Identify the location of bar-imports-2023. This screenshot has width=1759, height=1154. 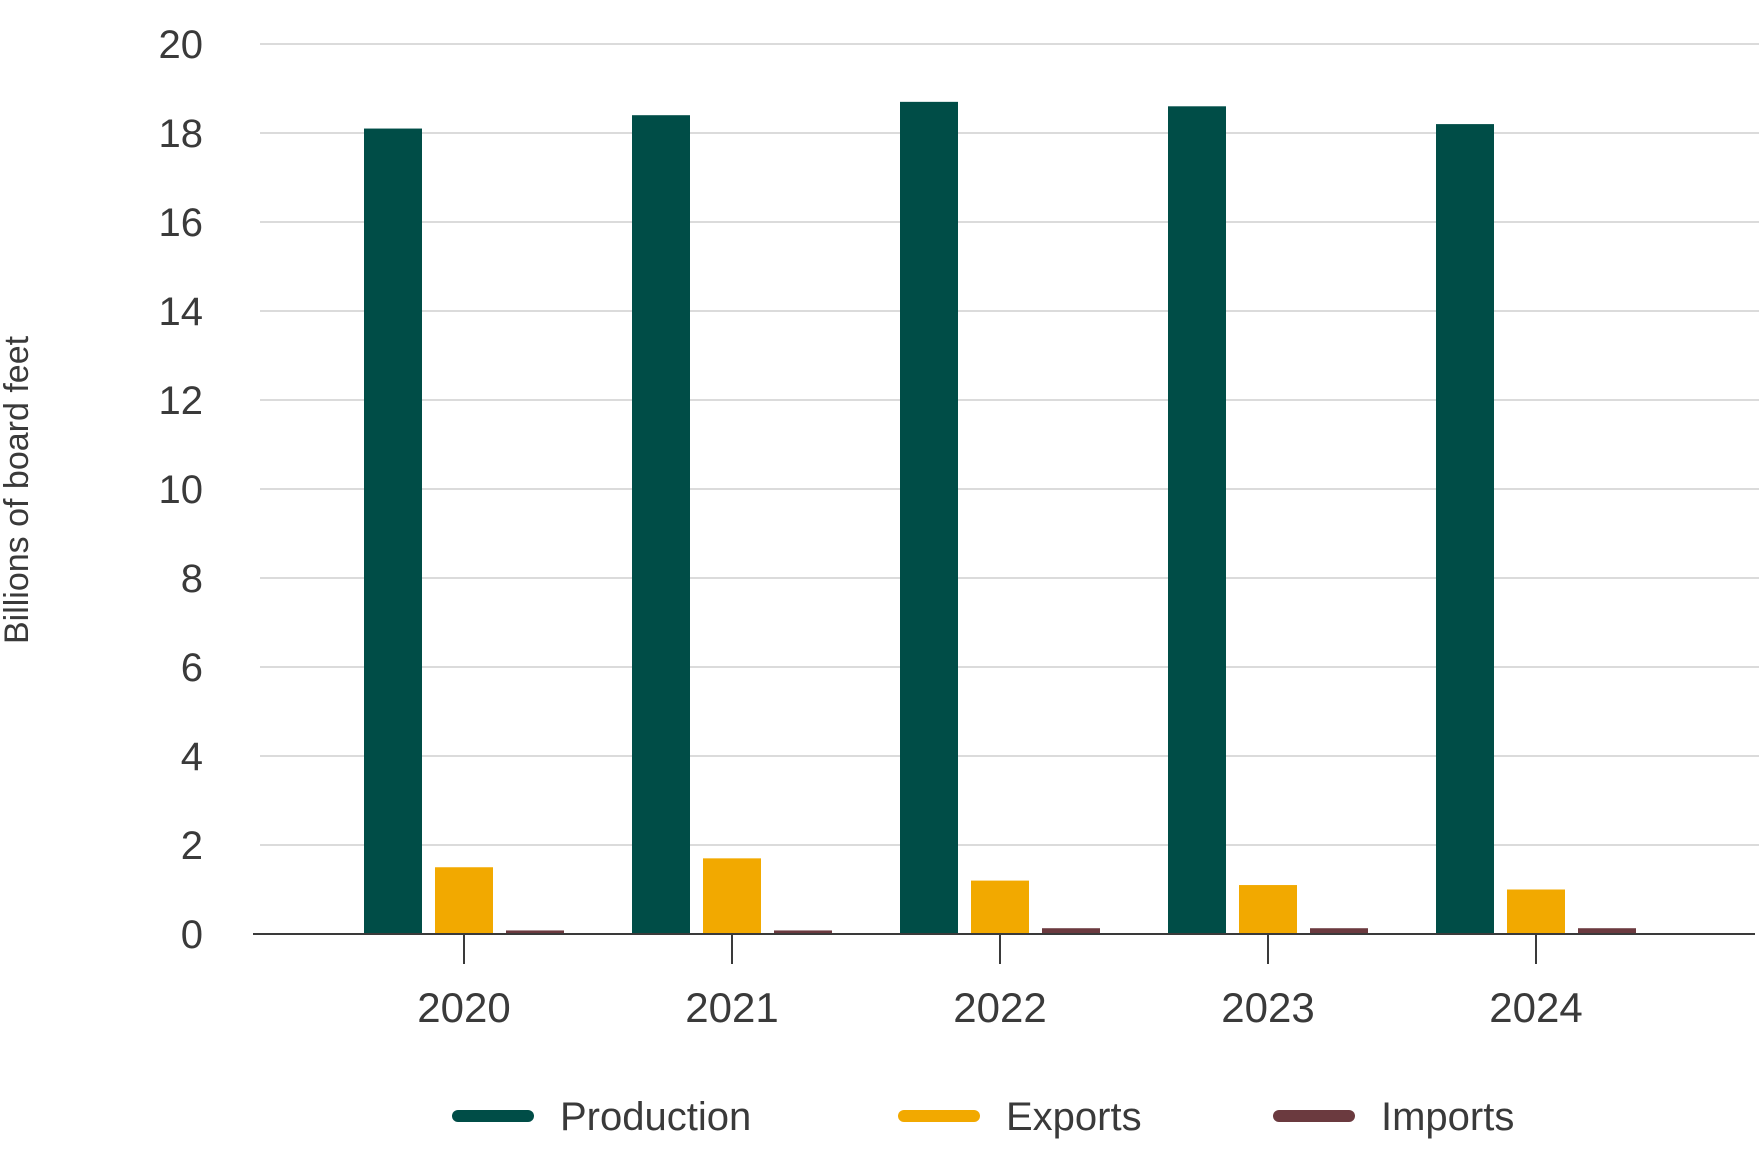
(1339, 931).